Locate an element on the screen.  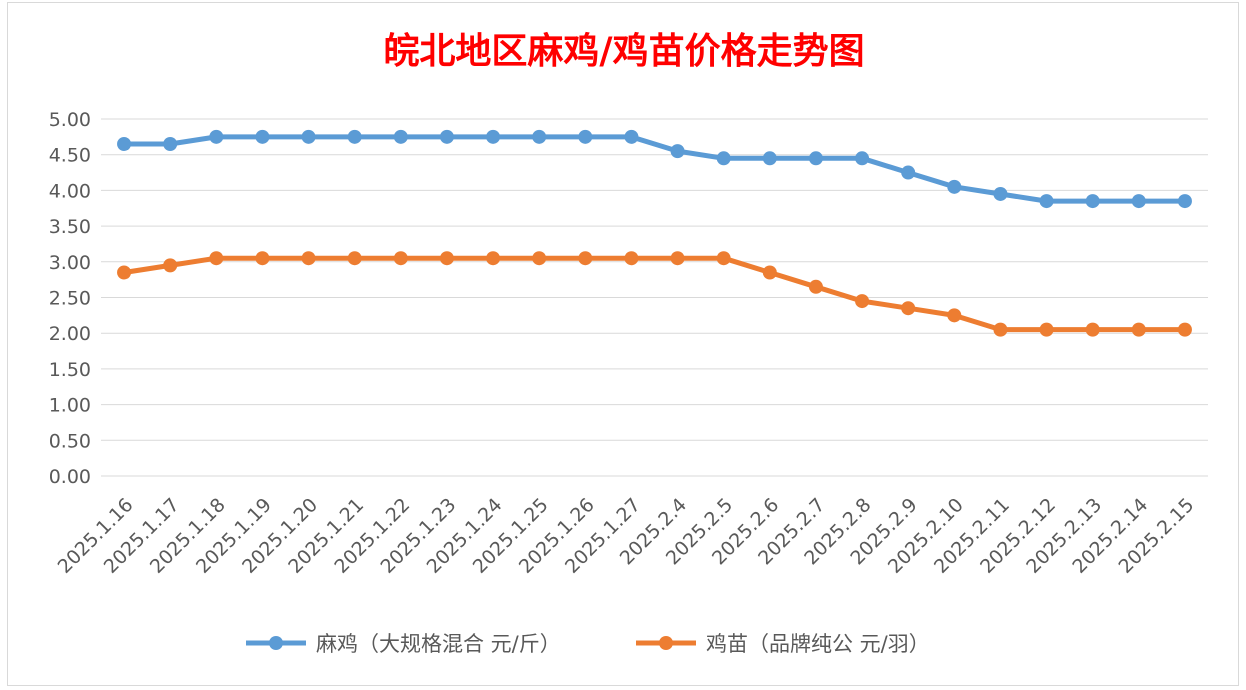
y-tick-label: 3.00 is located at coordinates (70, 263).